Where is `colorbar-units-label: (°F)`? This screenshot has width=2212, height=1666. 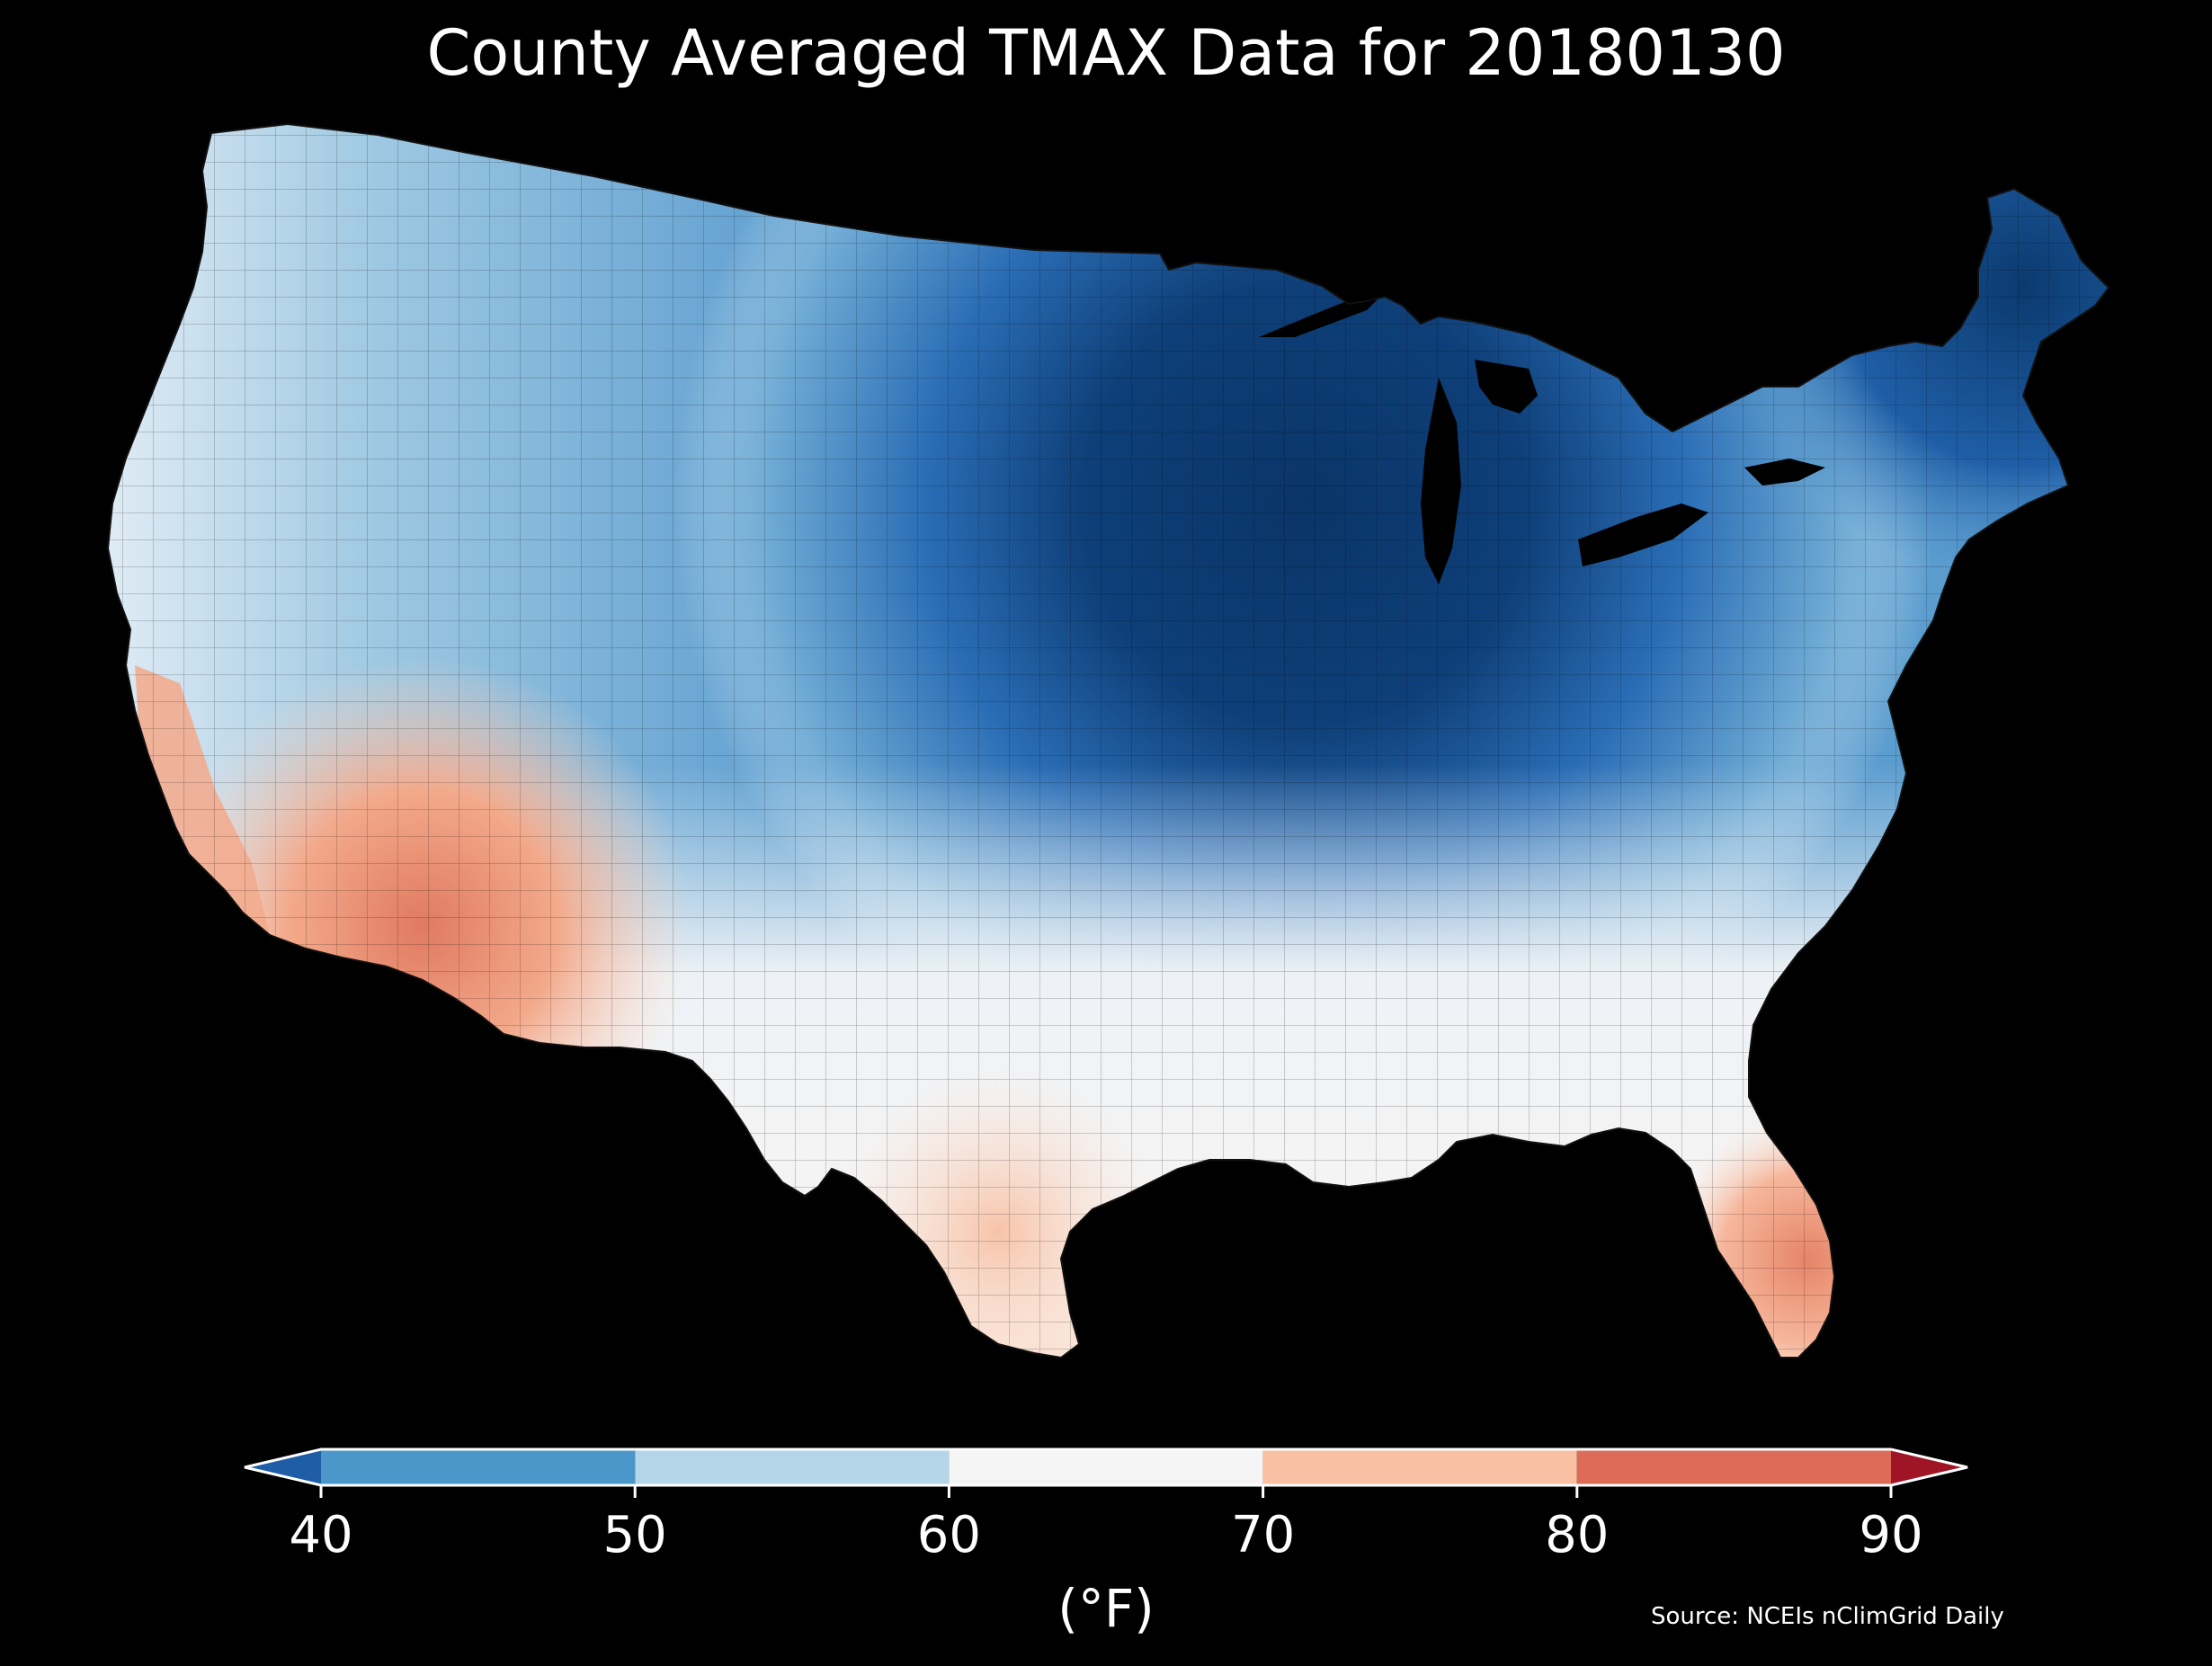
colorbar-units-label: (°F) is located at coordinates (1106, 1609).